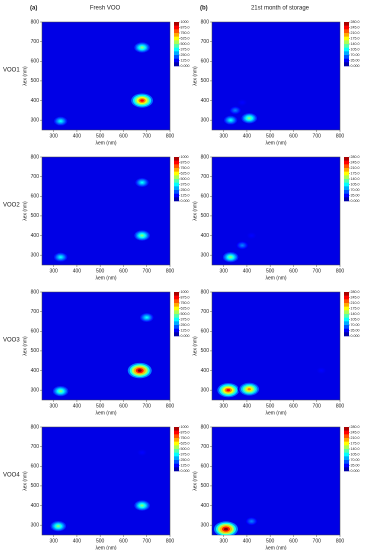 This screenshot has height=550, width=373. What do you see at coordinates (355, 308) in the screenshot?
I see `colorbar-label: 175.0` at bounding box center [355, 308].